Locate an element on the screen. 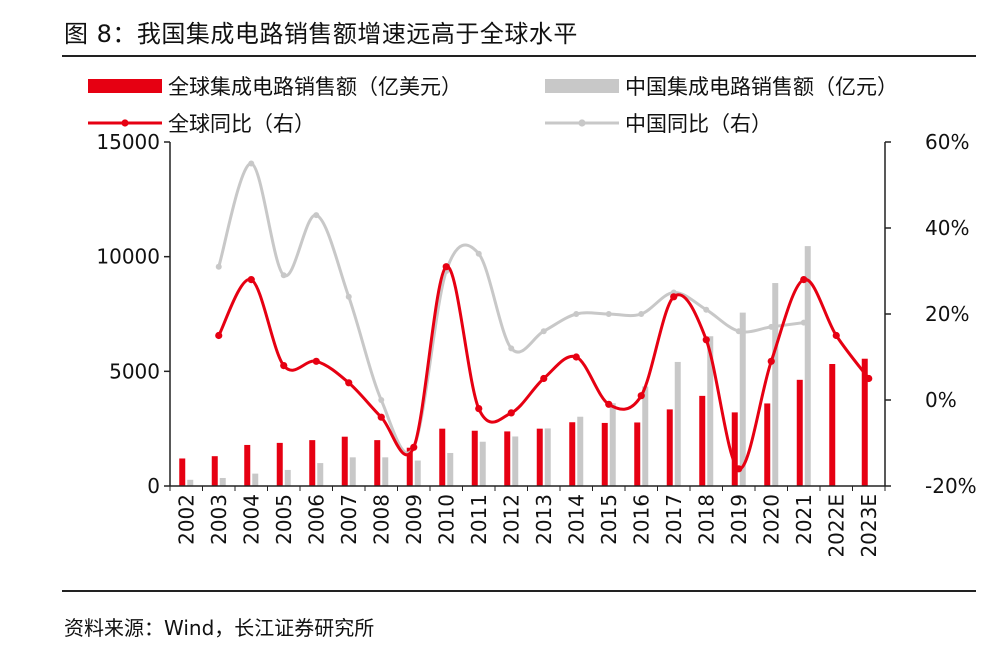 The width and height of the screenshot is (1000, 661). point-global-yoy-2004 is located at coordinates (251, 280).